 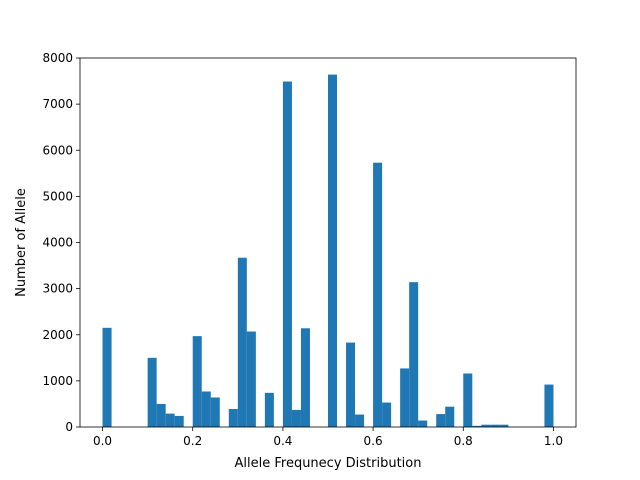 What do you see at coordinates (463, 441) in the screenshot?
I see `x-tick-label: 0.8` at bounding box center [463, 441].